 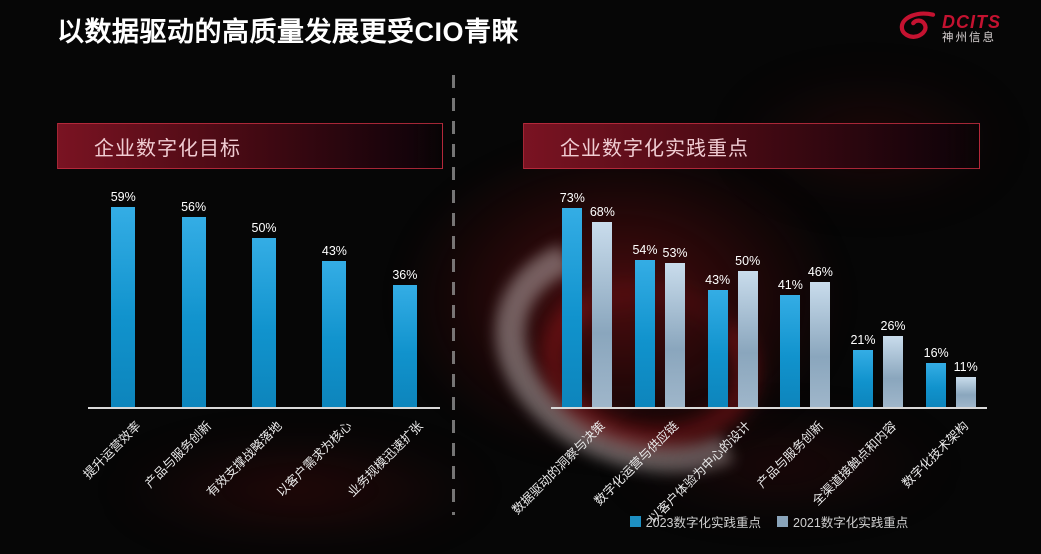 I want to click on bar-wrap: 46%, so click(x=820, y=336).